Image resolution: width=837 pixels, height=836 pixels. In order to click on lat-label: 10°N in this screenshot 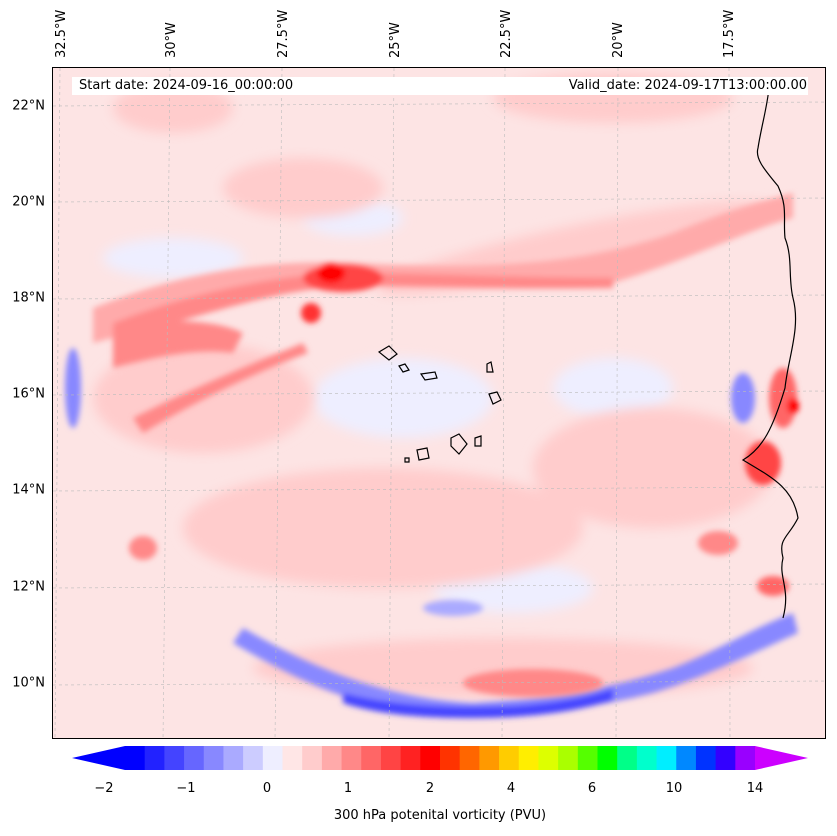, I will do `click(28, 683)`.